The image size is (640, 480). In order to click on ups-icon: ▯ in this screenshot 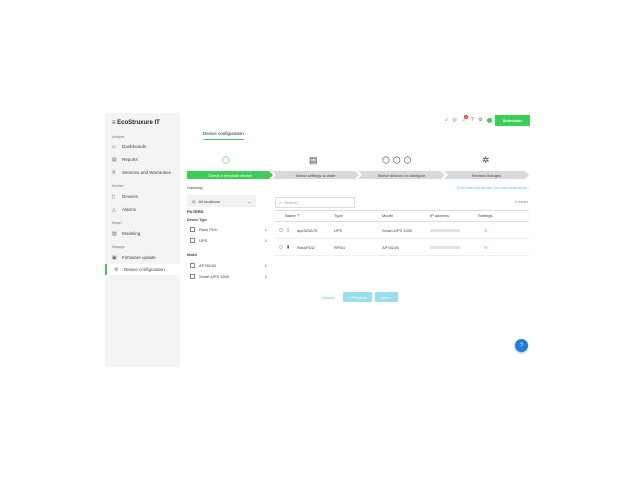, I will do `click(288, 229)`.